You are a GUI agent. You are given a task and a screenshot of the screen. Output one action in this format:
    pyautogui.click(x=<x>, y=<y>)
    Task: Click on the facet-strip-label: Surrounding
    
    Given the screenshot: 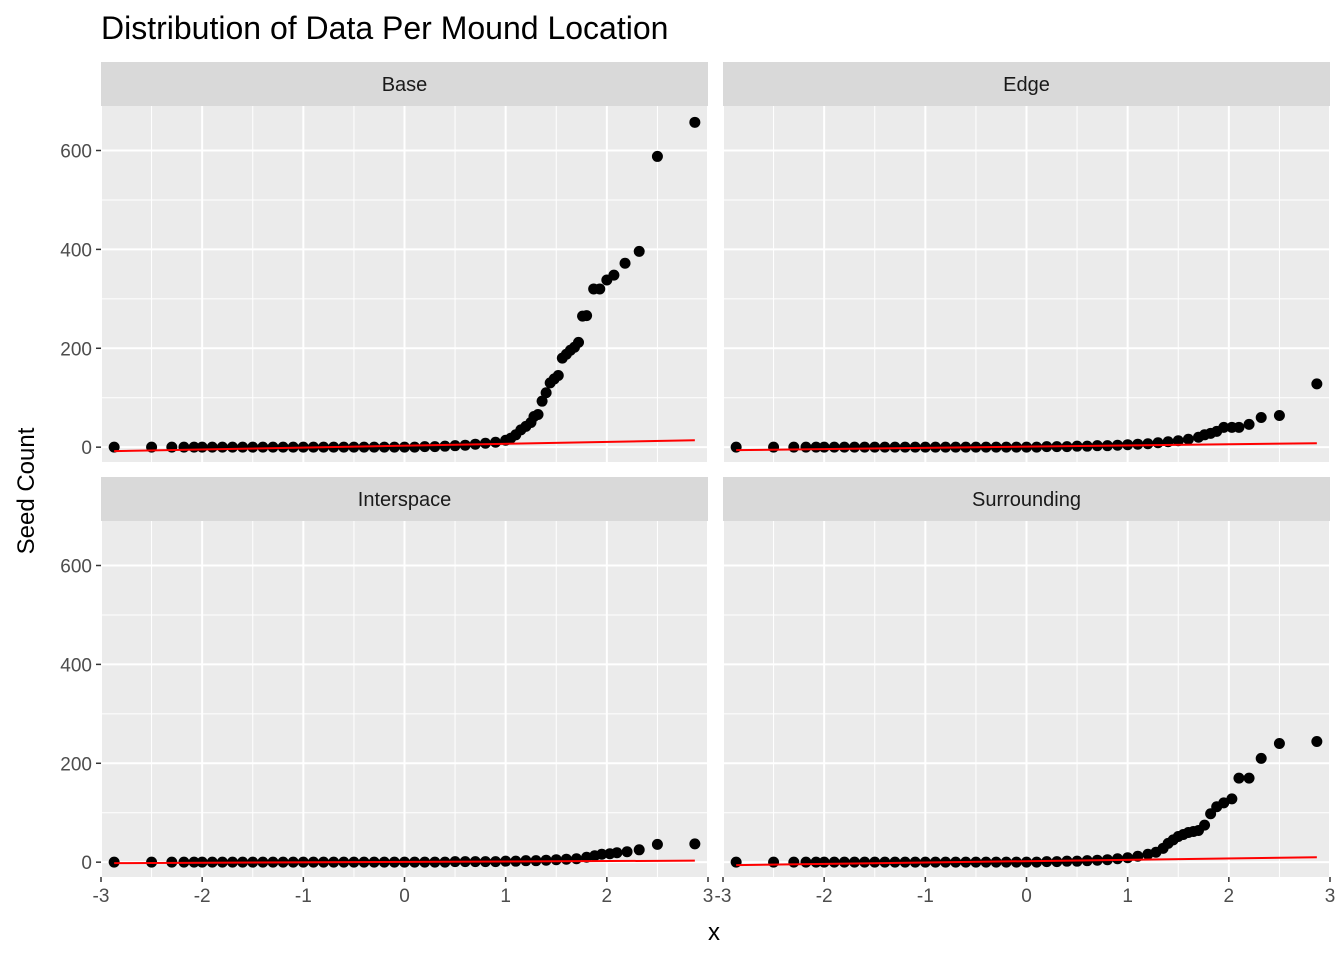 What is the action you would take?
    pyautogui.click(x=1026, y=500)
    